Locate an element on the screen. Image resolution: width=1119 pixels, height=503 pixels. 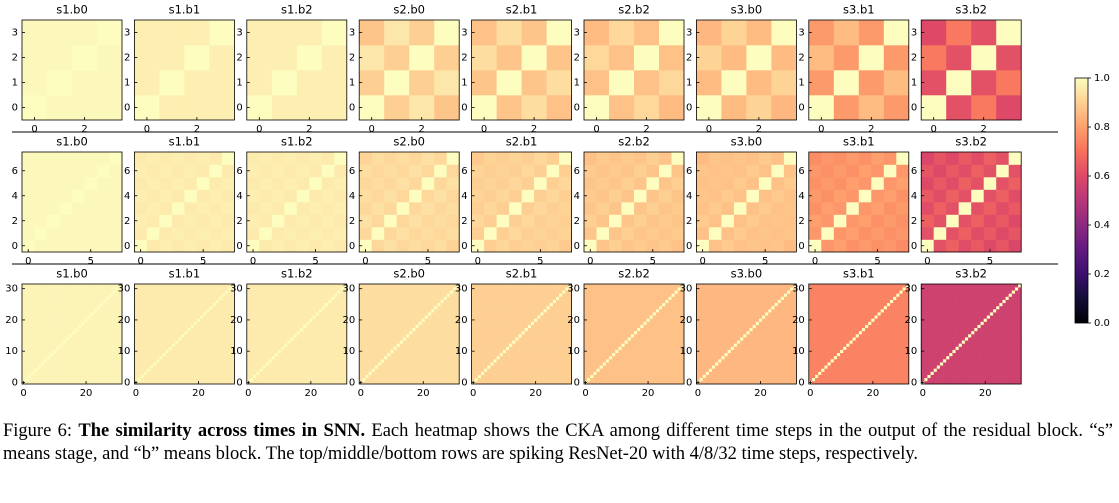
y-tick-label: 30 is located at coordinates (236, 289).